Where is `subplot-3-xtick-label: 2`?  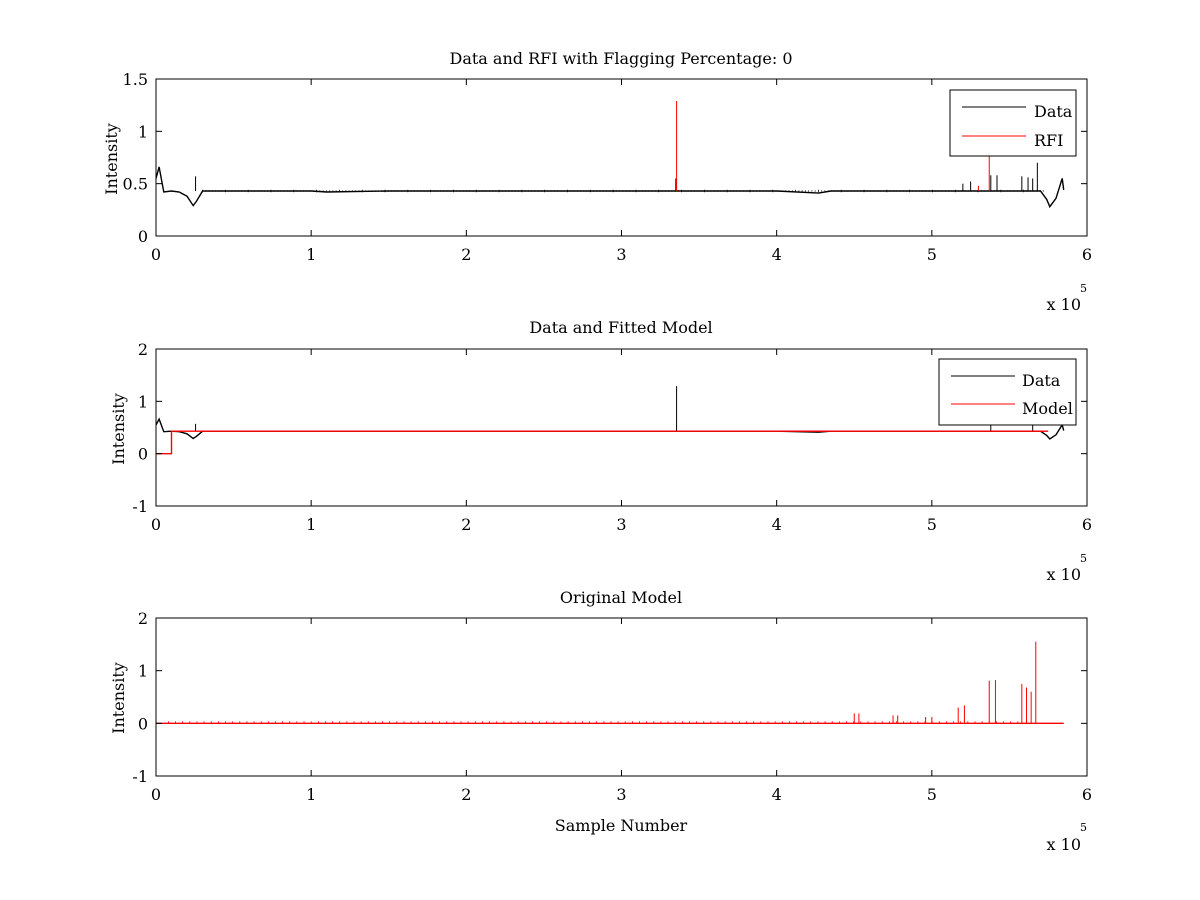
subplot-3-xtick-label: 2 is located at coordinates (466, 794).